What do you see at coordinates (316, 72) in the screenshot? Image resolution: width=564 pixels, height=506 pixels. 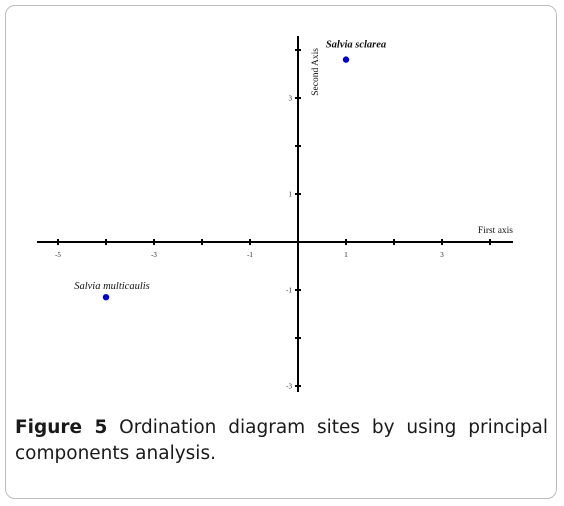 I see `y-axis-title: Second Axis` at bounding box center [316, 72].